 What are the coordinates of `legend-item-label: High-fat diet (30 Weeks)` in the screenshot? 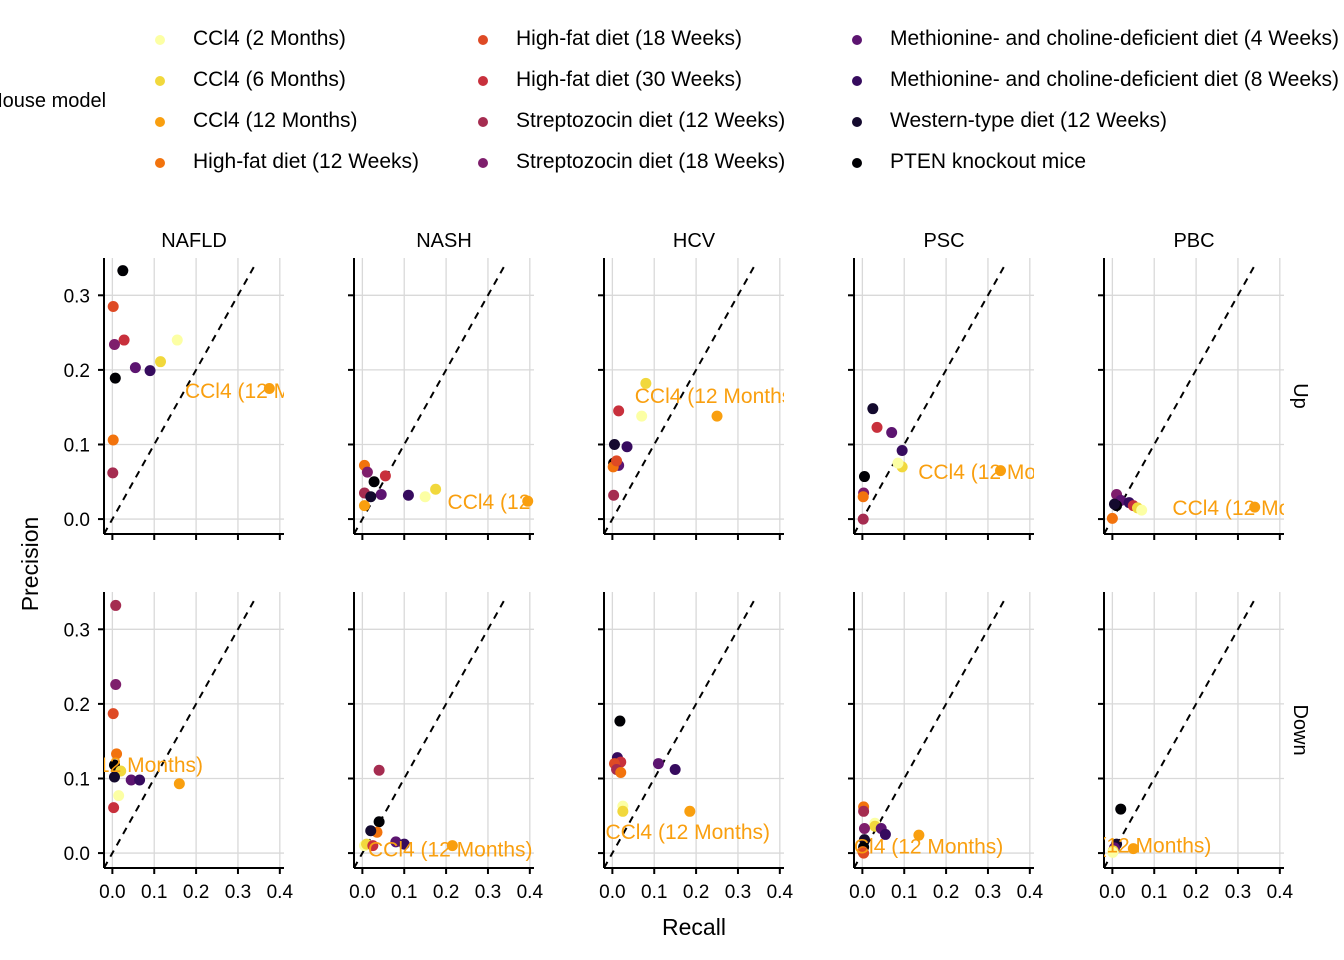 It's located at (629, 79).